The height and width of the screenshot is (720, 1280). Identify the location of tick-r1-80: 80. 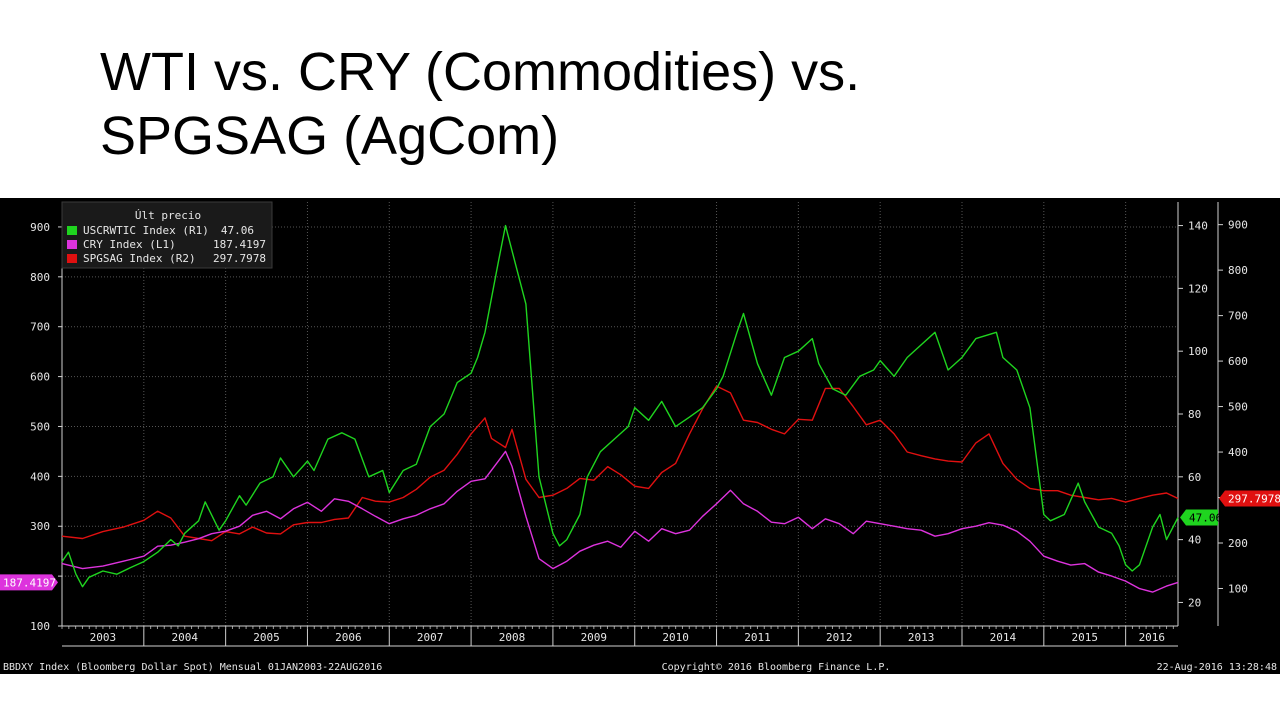
(1194, 414).